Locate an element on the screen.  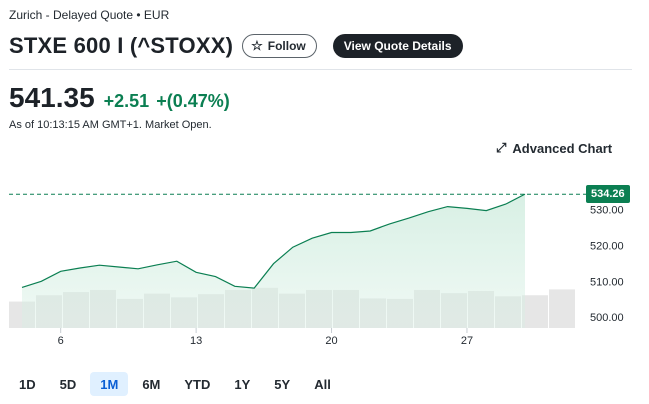
exchange-line: Zurich - Delayed Quote • EUR is located at coordinates (89, 15).